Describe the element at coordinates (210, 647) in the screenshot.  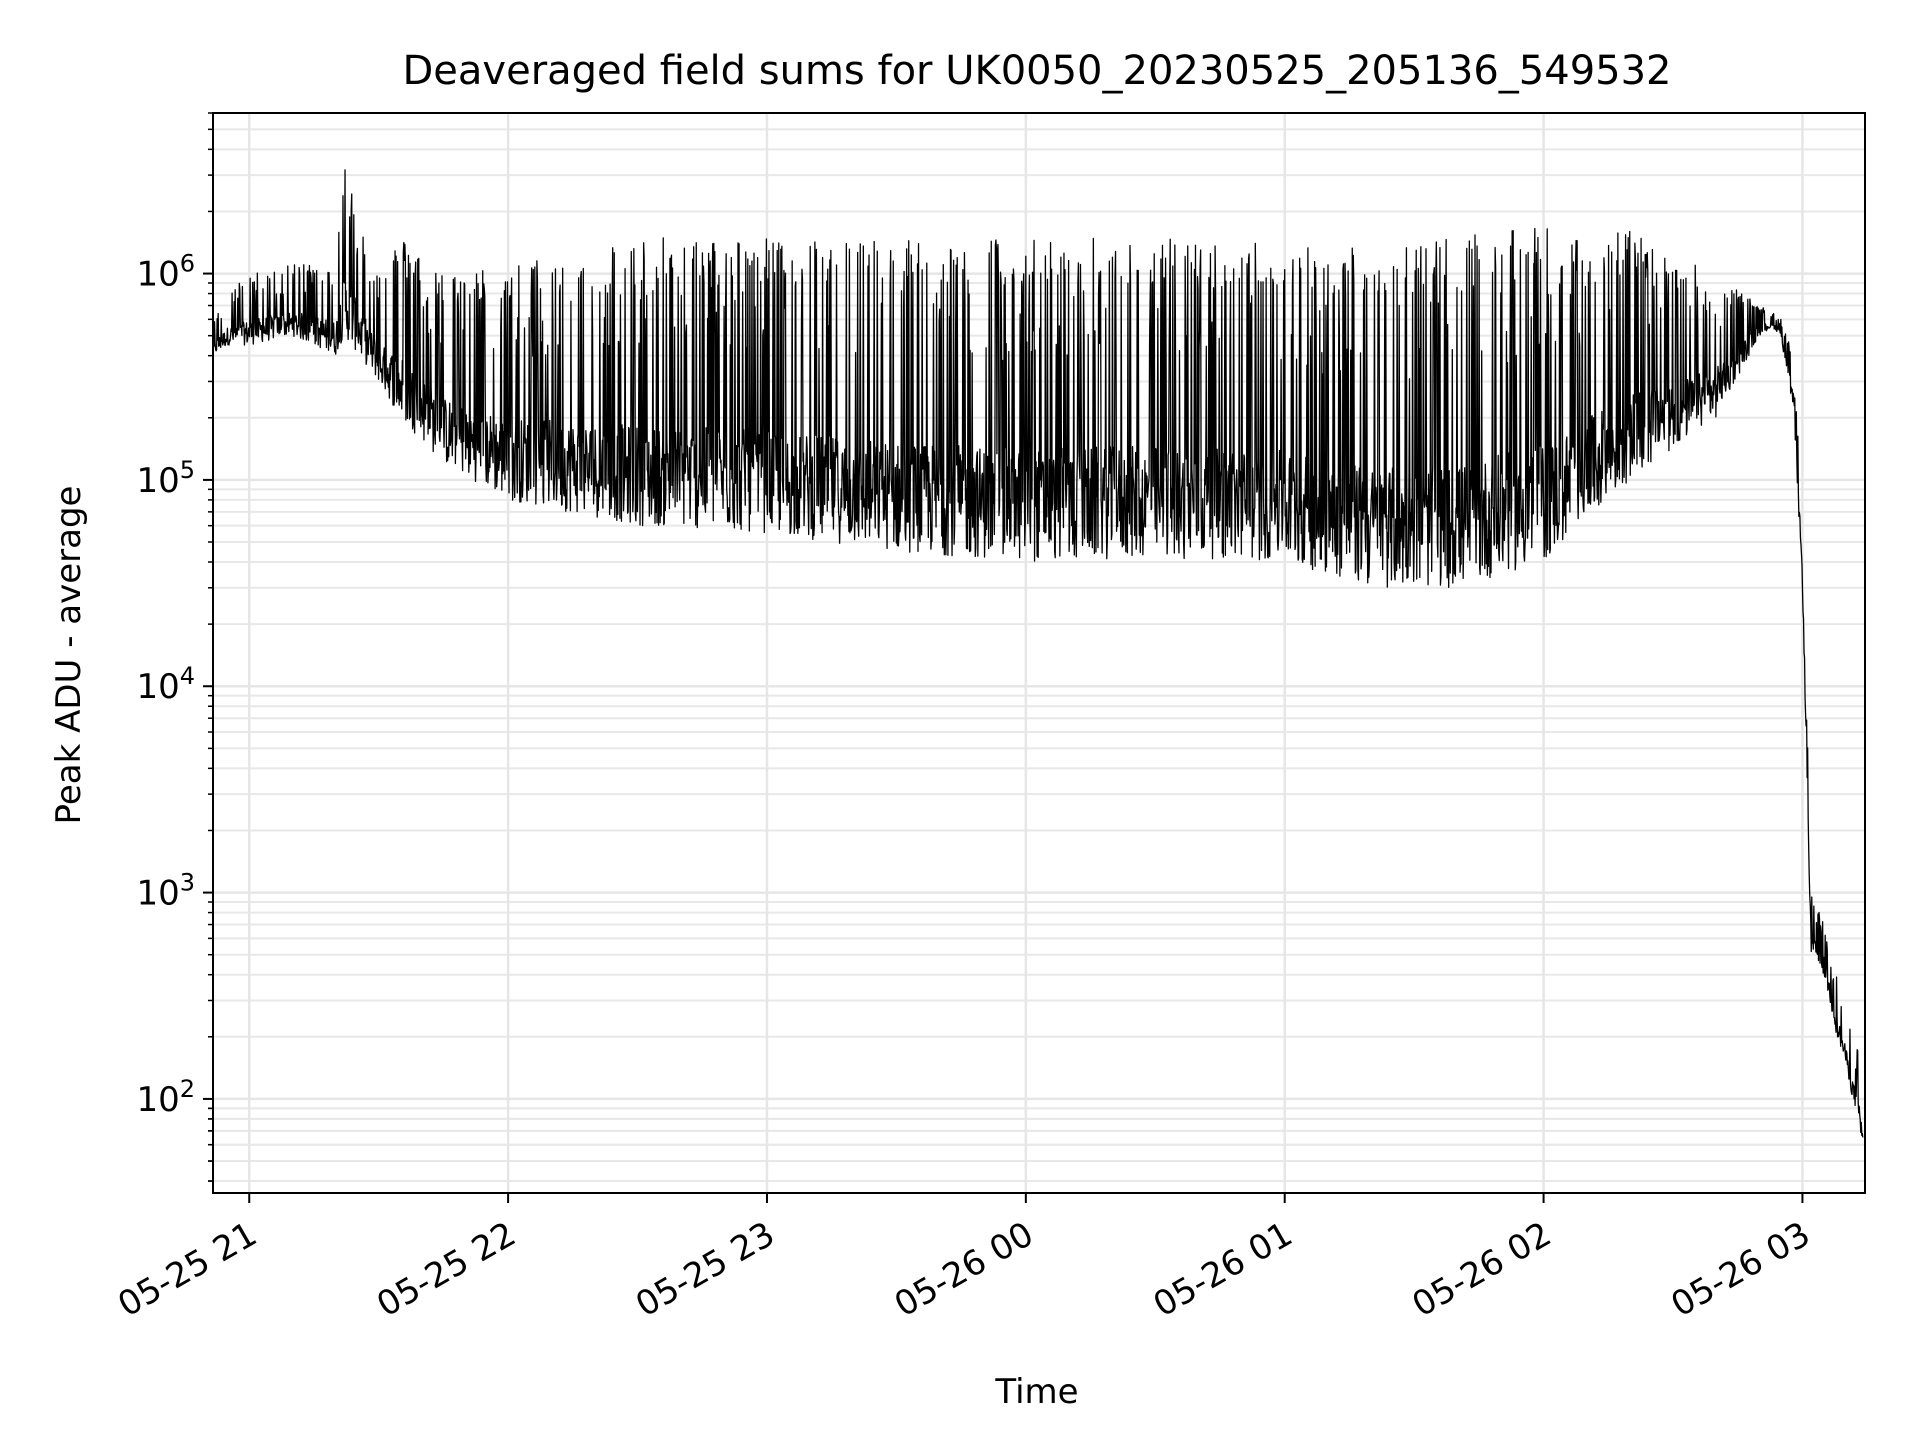
I see `y-axis-minor-ticks` at that location.